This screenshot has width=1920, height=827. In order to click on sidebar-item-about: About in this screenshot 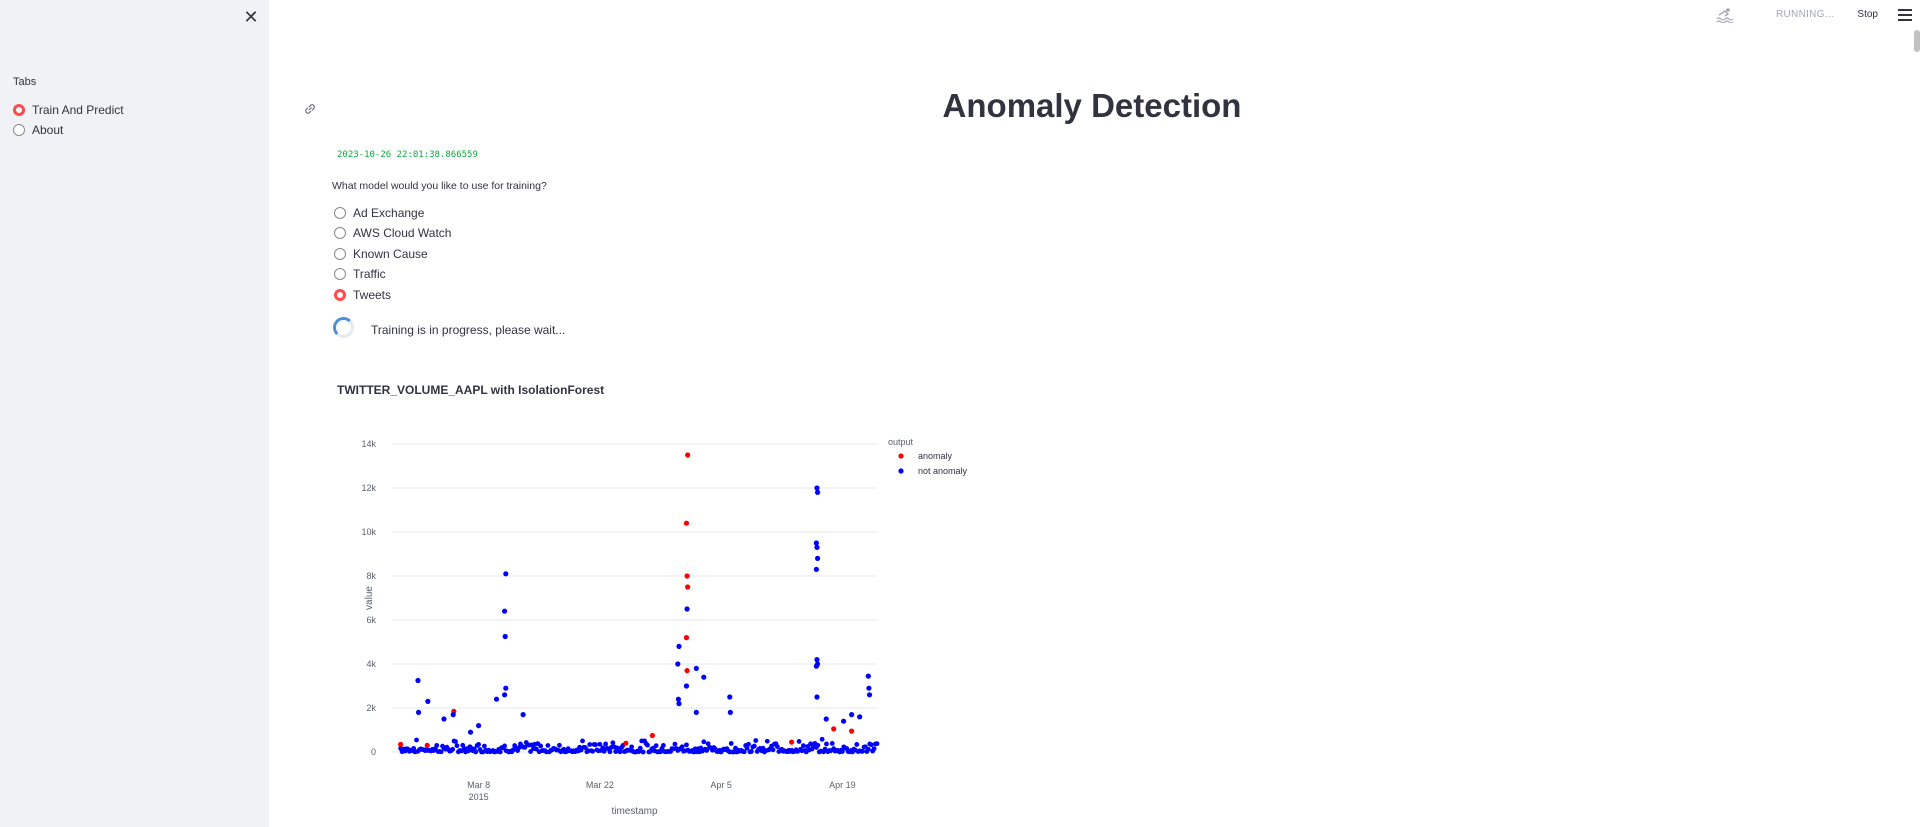, I will do `click(38, 130)`.